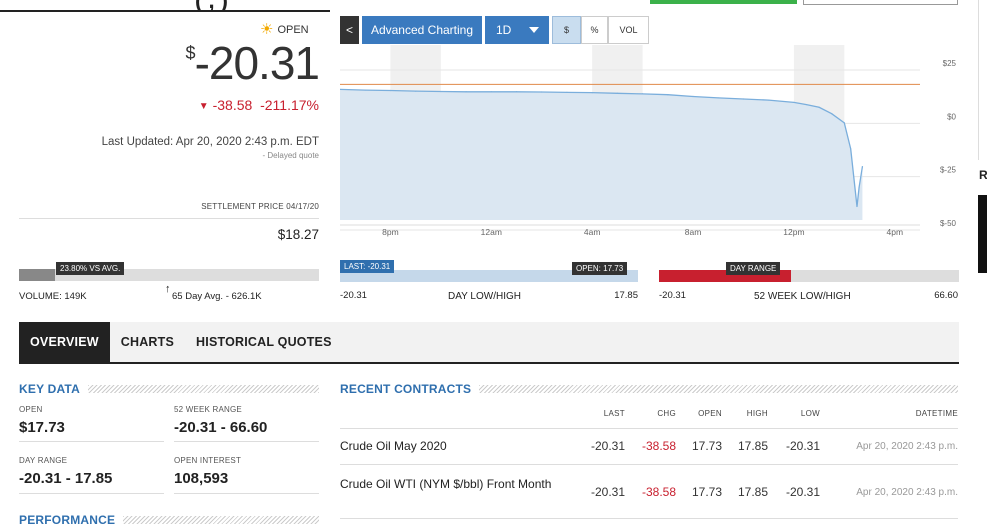 The image size is (987, 525). What do you see at coordinates (349, 30) in the screenshot?
I see `chart-collapse-button: <` at bounding box center [349, 30].